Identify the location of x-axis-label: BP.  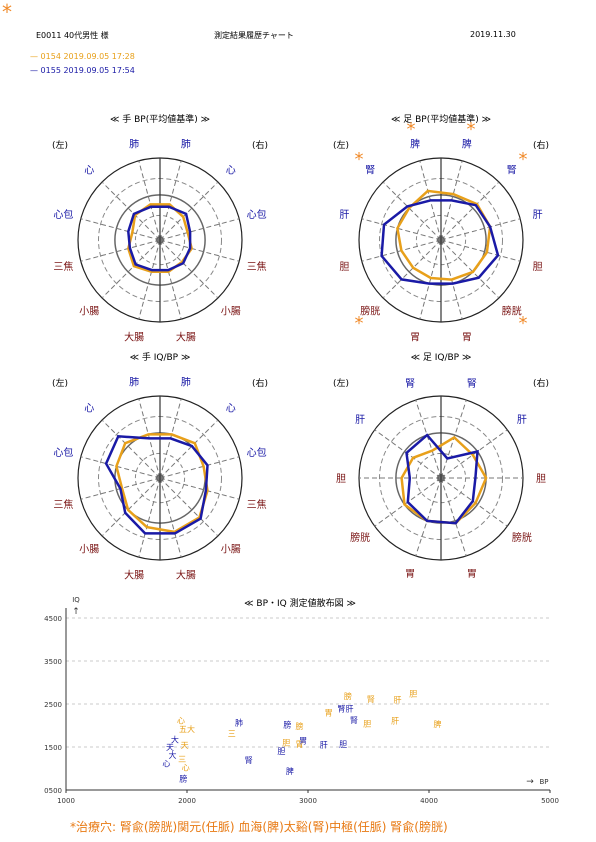
(543, 782).